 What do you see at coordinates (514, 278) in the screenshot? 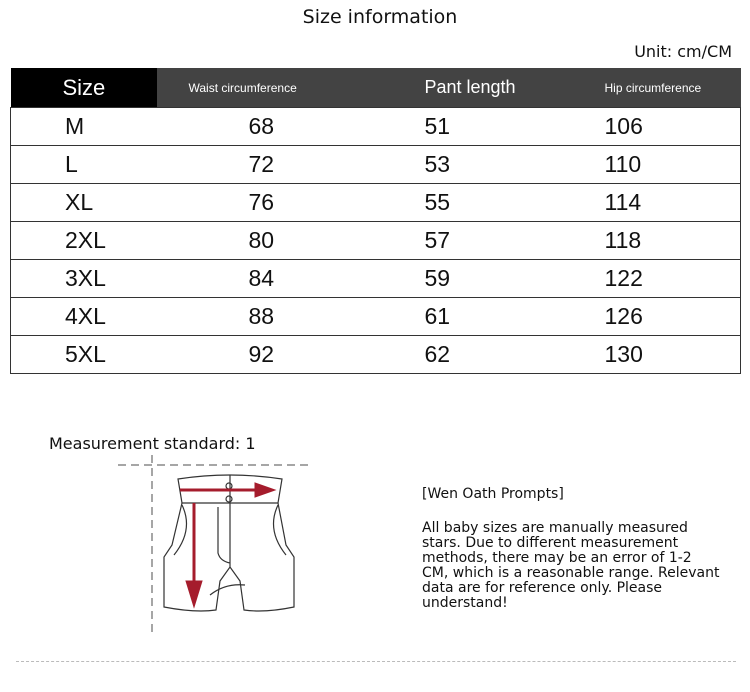
I see `pant-length-cell: 59` at bounding box center [514, 278].